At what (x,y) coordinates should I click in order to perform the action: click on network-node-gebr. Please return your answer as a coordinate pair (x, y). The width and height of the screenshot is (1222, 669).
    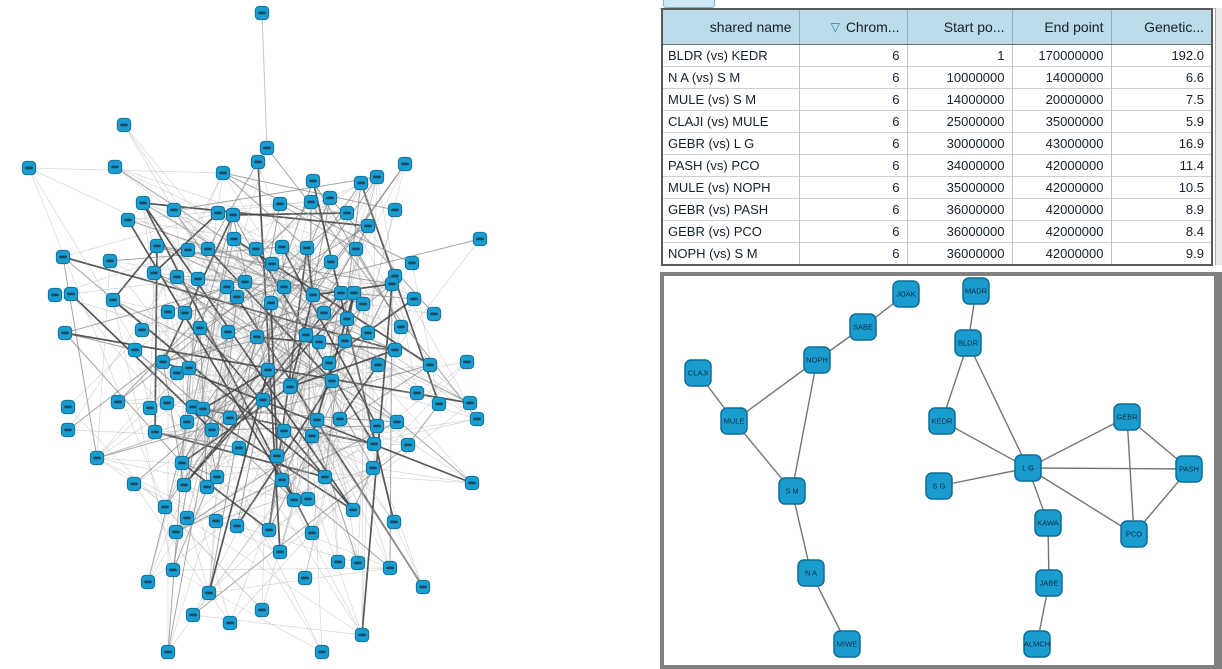
    Looking at the image, I should click on (1127, 417).